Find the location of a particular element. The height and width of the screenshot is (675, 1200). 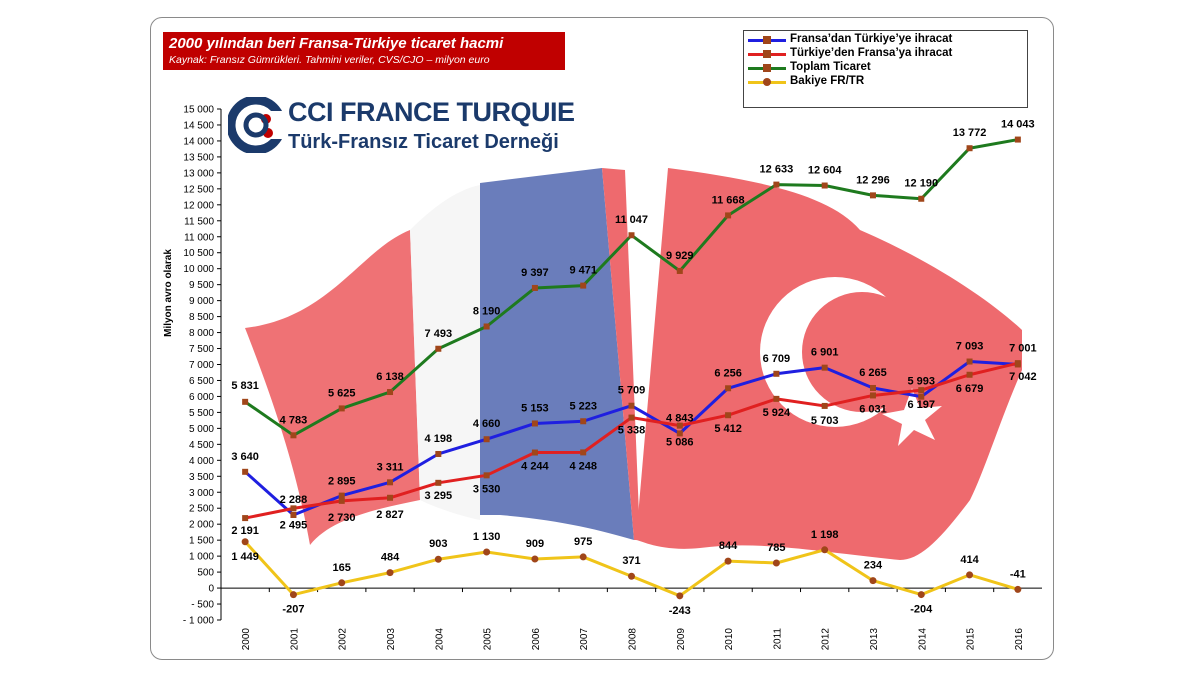

data-label-green: 9 471 is located at coordinates (583, 271).